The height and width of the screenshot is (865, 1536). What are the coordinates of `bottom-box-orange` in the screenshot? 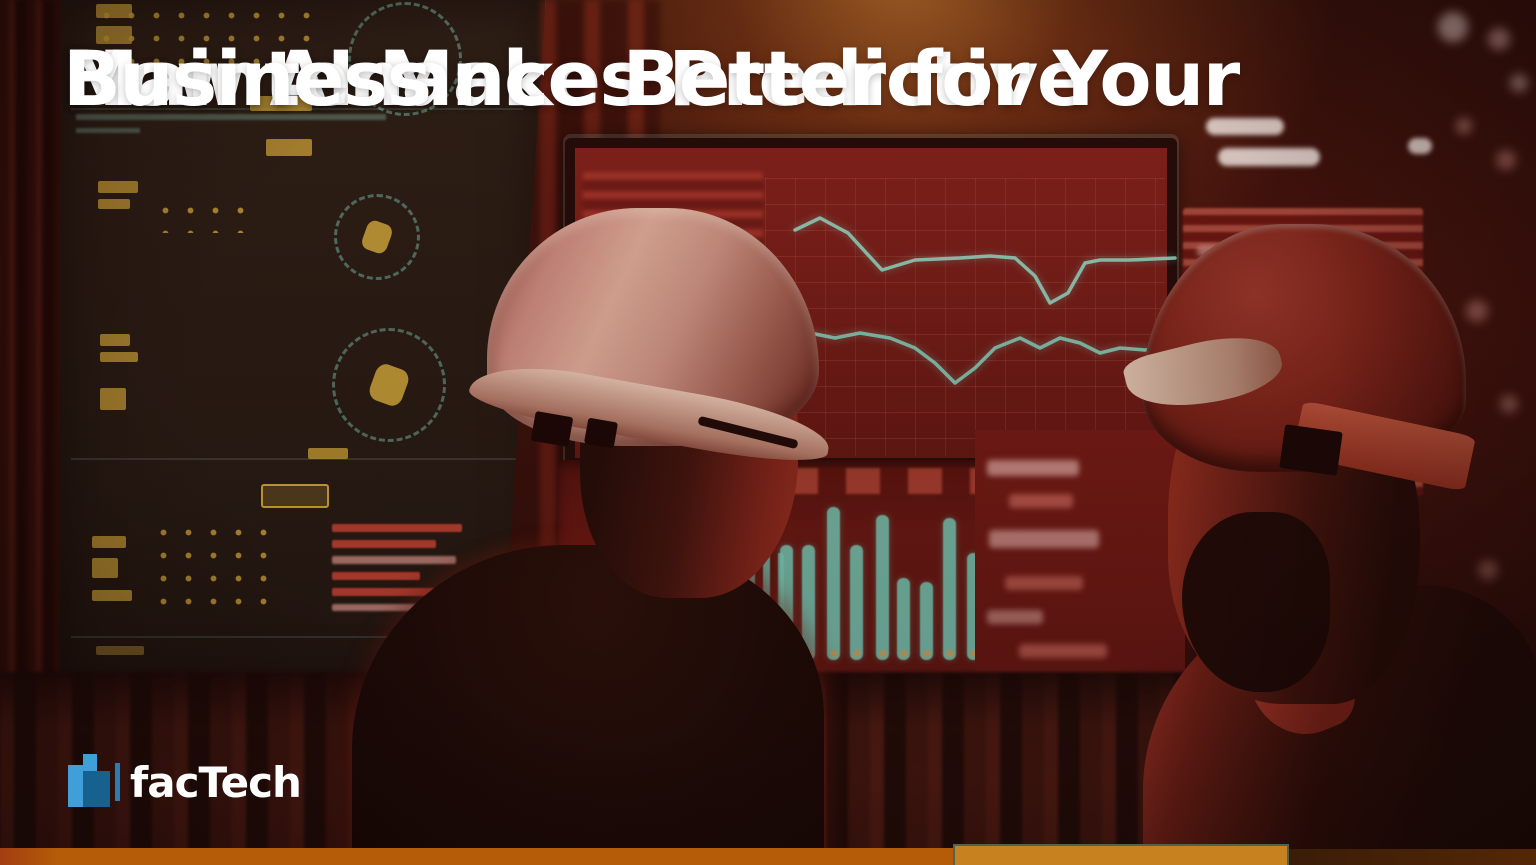 It's located at (1121, 854).